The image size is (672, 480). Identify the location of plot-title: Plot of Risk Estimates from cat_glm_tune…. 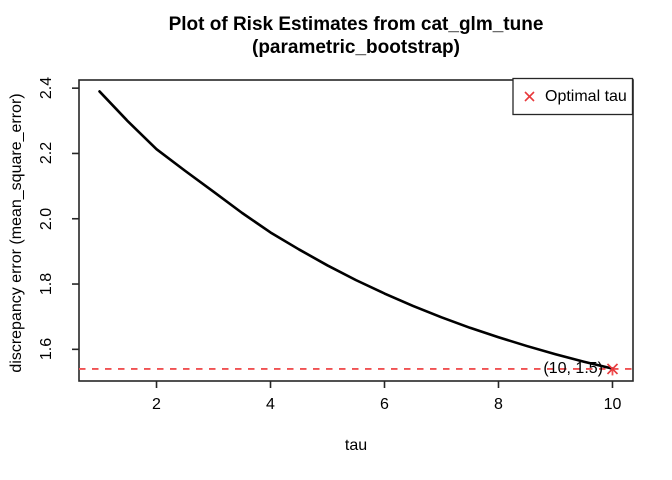
(356, 36).